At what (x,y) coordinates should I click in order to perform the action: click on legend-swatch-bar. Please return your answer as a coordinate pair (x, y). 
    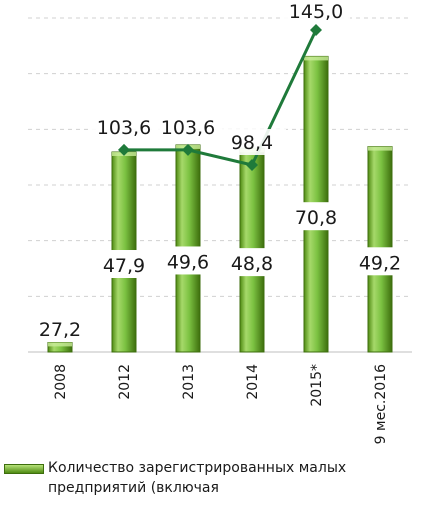
    Looking at the image, I should click on (24, 469).